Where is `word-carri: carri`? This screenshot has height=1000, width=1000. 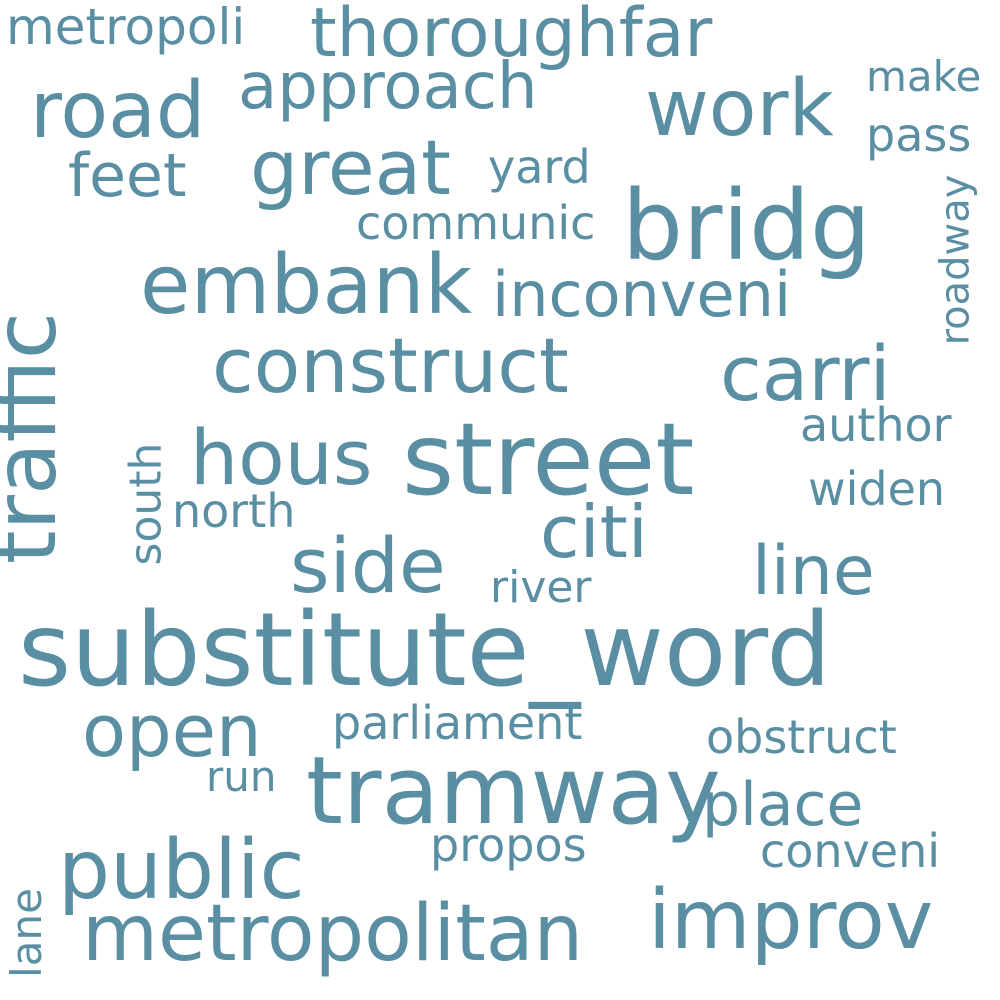
word-carri: carri is located at coordinates (805, 373).